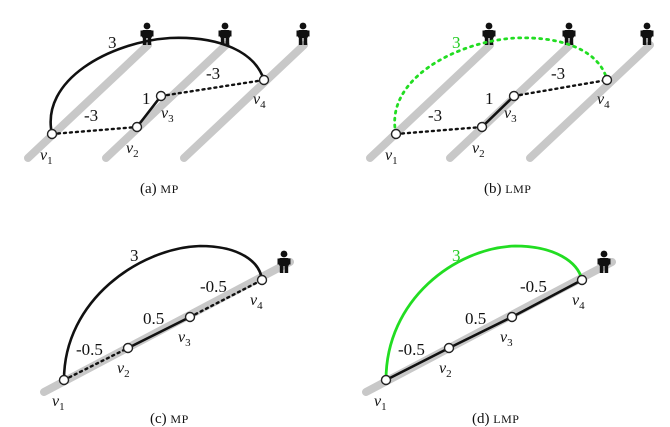 This screenshot has height=427, width=670. I want to click on caption-d: (d) LMP, so click(495, 419).